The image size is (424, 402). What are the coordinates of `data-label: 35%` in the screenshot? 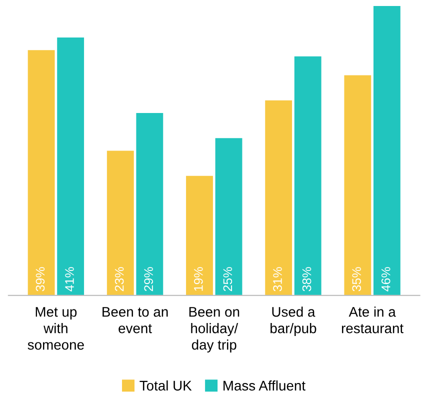 It's located at (357, 279).